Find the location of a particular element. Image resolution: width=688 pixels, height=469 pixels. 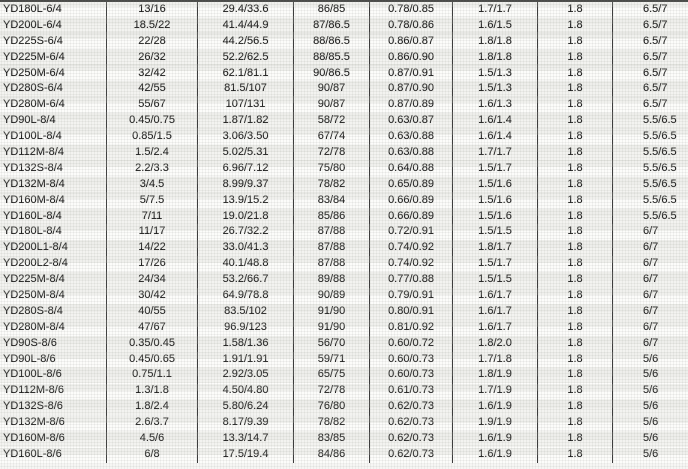

cell-rated-current: 96.9/123 is located at coordinates (245, 327).